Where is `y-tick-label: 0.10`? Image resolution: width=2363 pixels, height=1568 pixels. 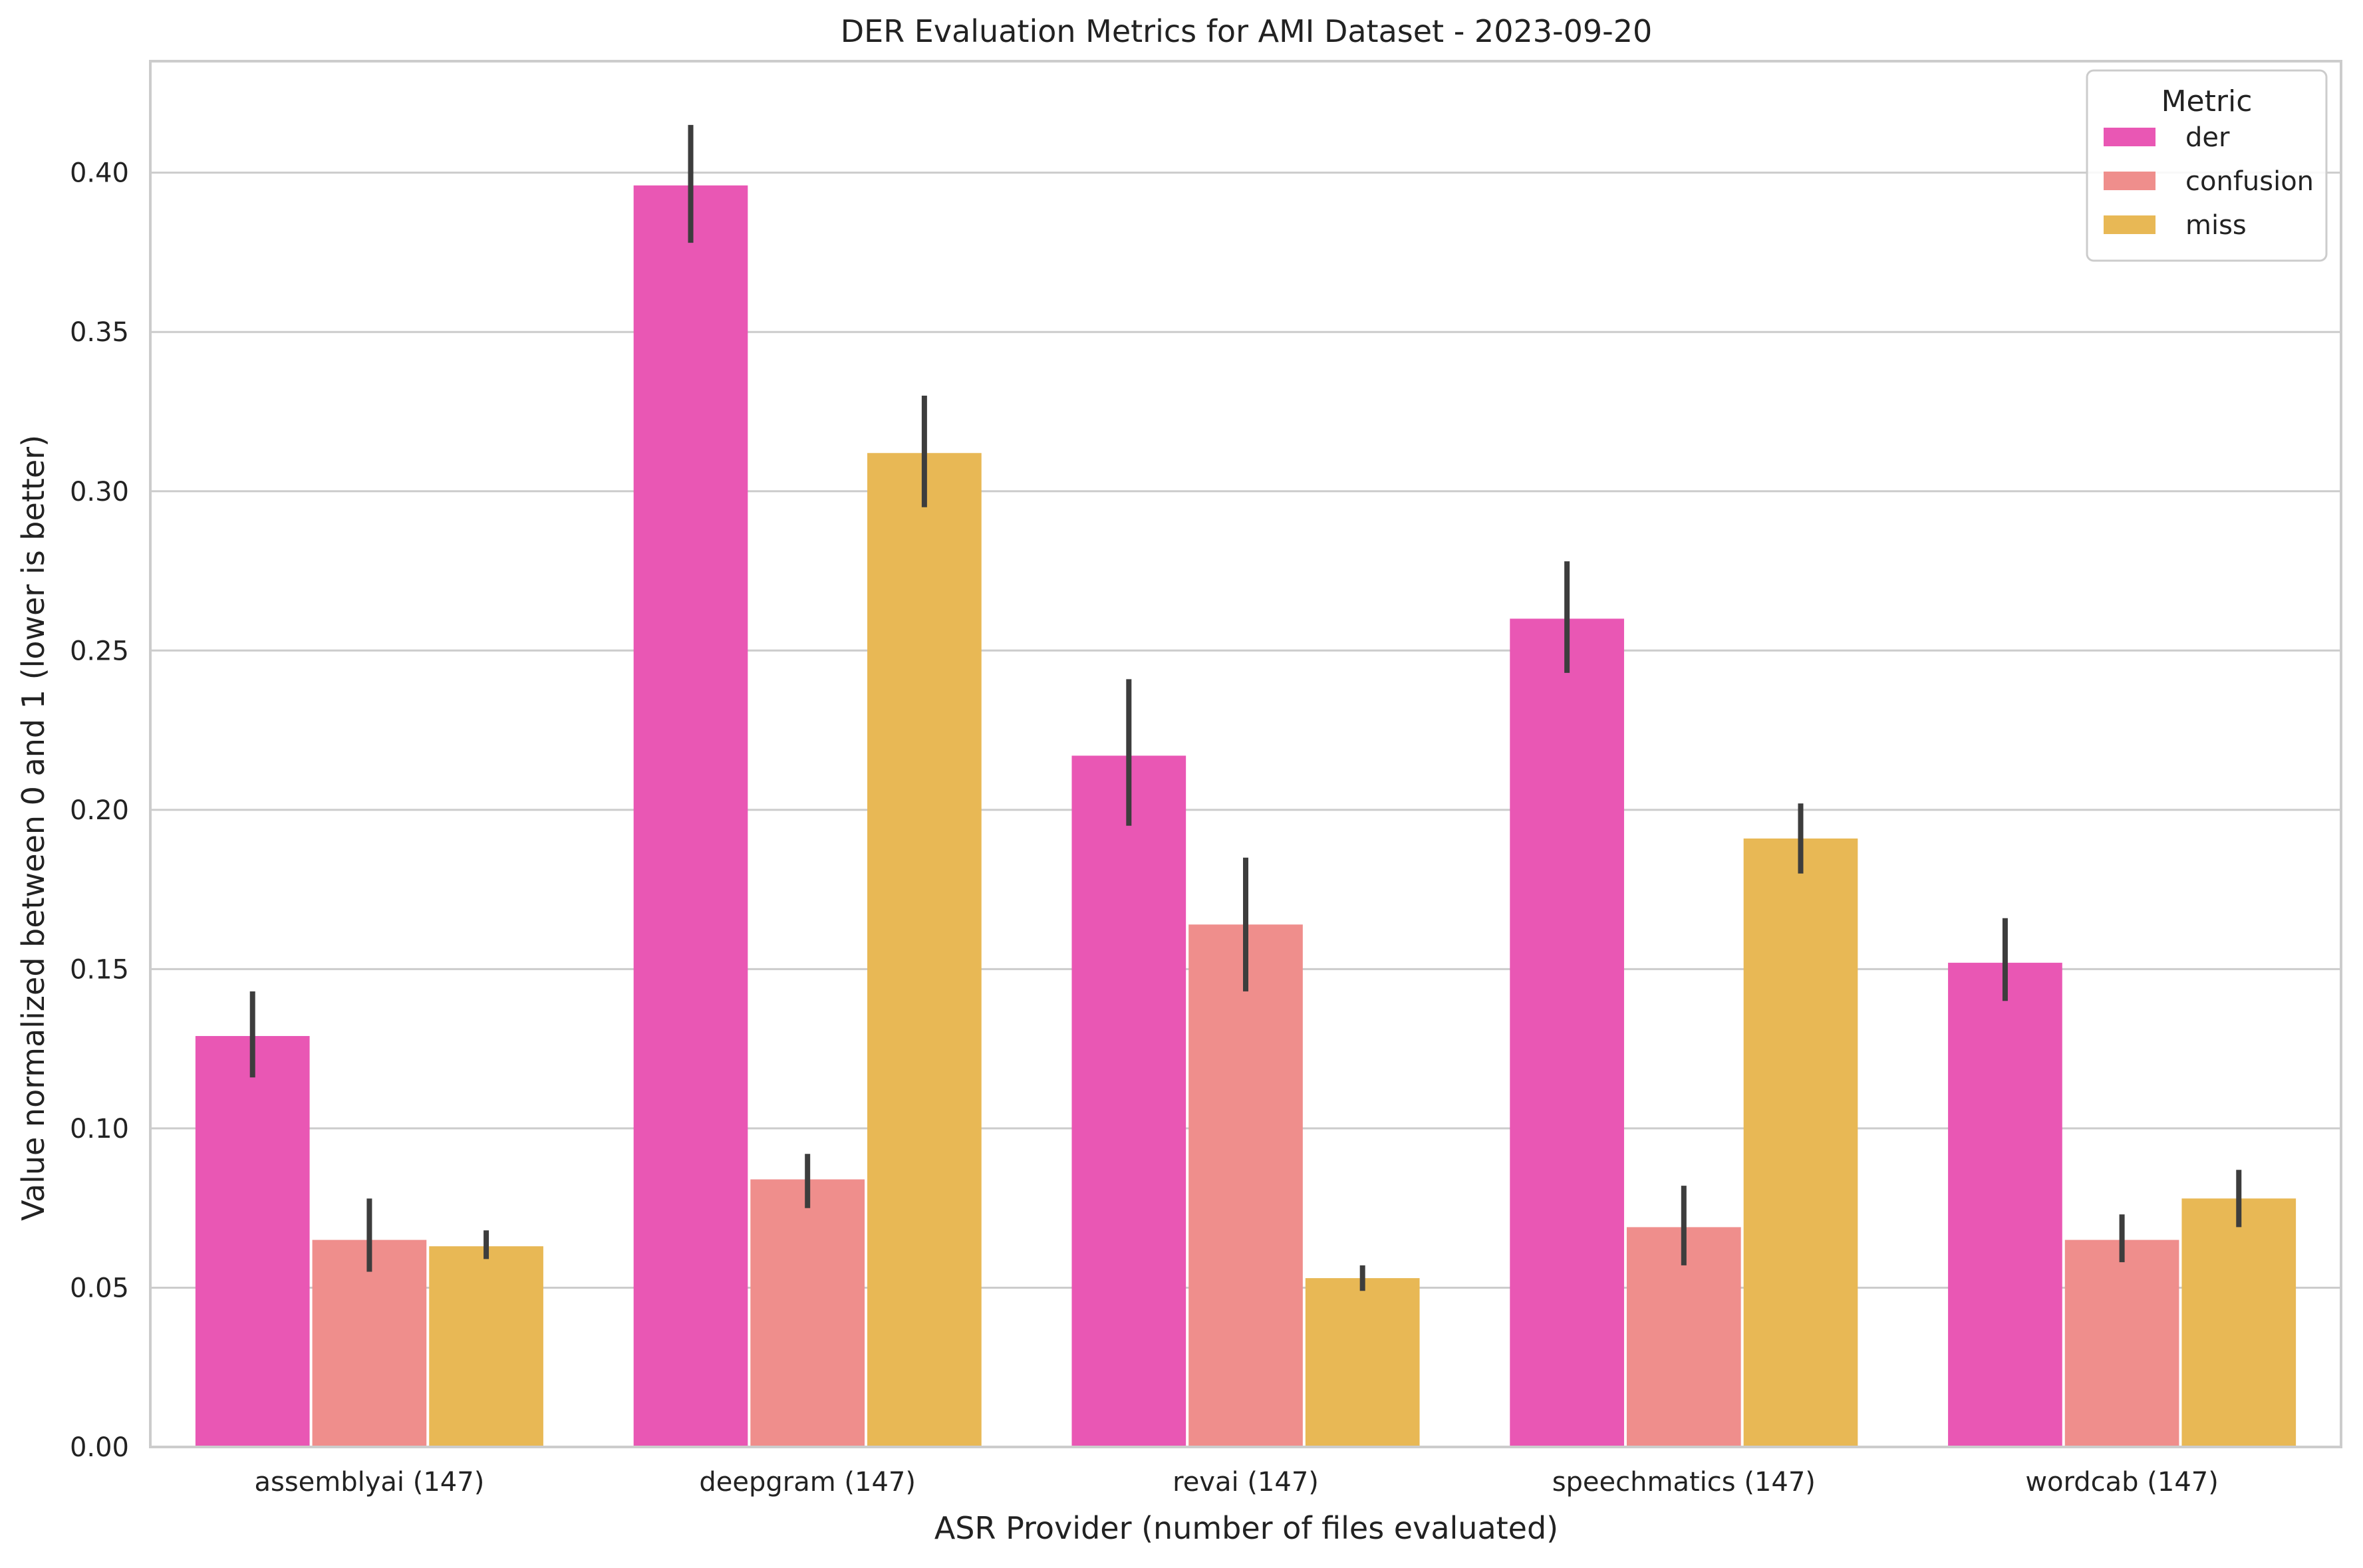
y-tick-label: 0.10 is located at coordinates (99, 1129).